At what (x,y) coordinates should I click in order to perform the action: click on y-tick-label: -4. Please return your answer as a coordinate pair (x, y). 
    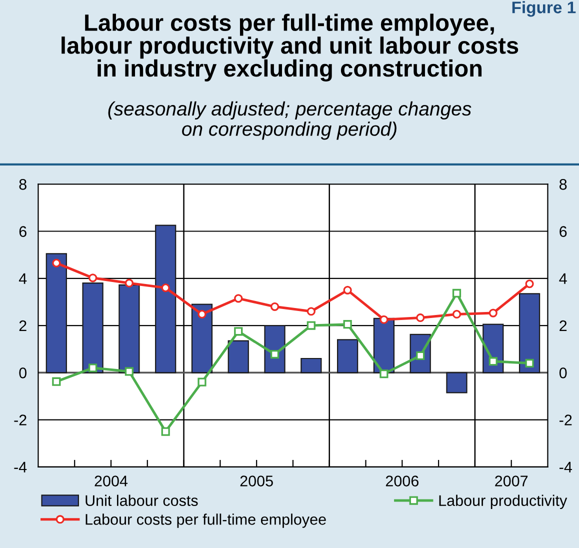
    Looking at the image, I should click on (20, 467).